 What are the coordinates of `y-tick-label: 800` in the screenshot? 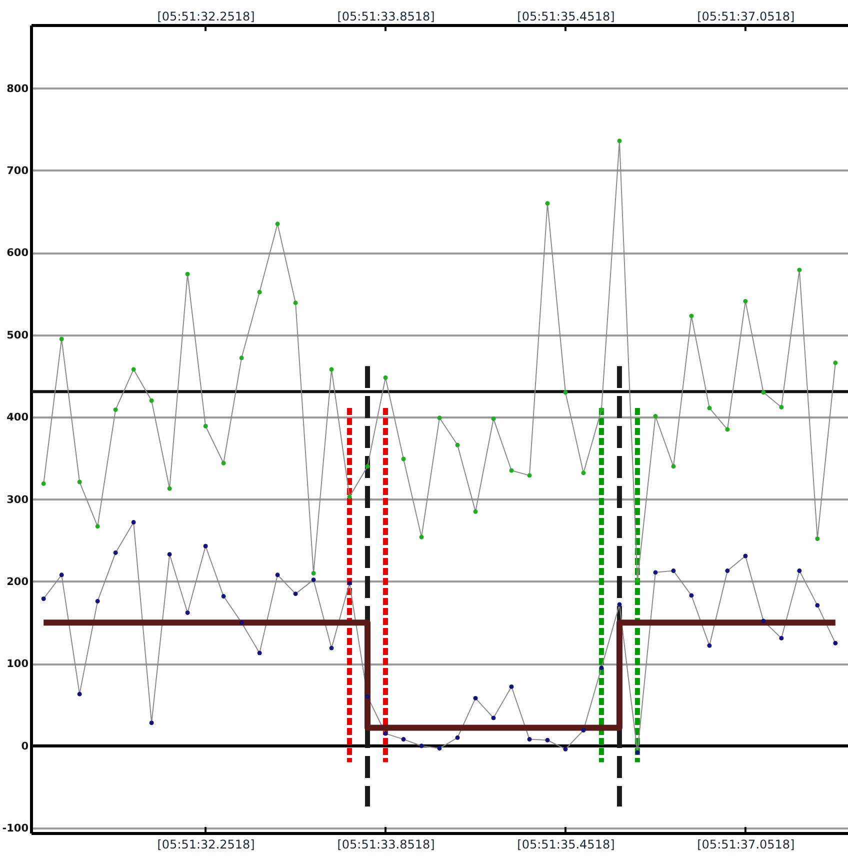 It's located at (17, 88).